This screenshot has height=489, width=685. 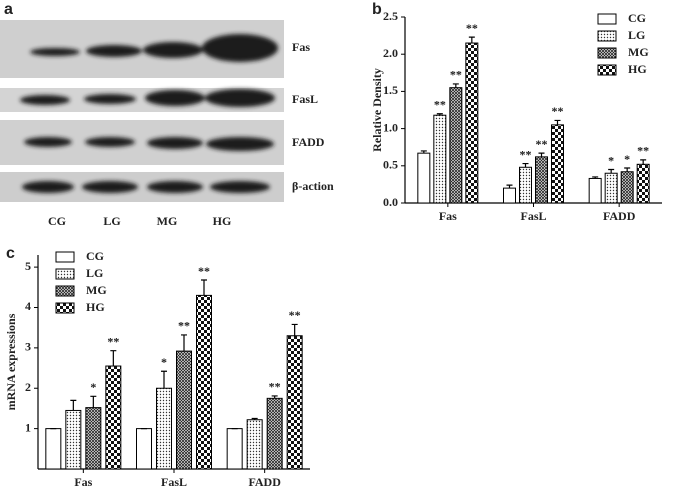 What do you see at coordinates (313, 186) in the screenshot?
I see `blot-row-label: β-action` at bounding box center [313, 186].